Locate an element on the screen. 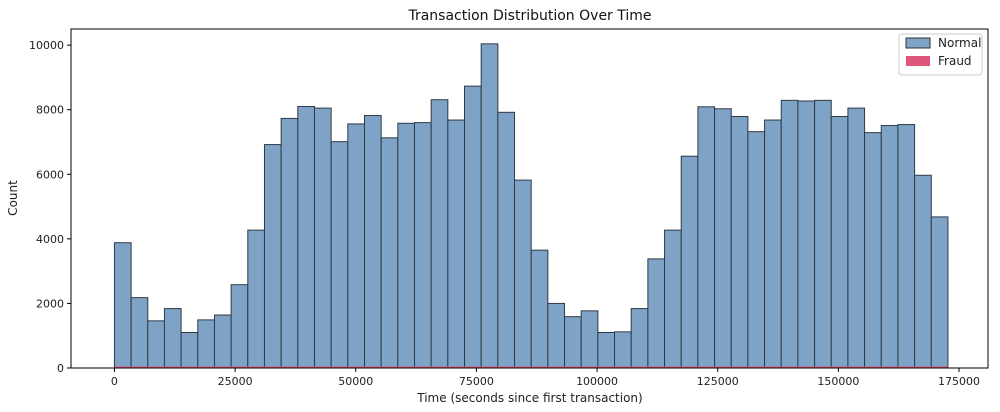  x-tick-label-1: 25000 is located at coordinates (235, 381).